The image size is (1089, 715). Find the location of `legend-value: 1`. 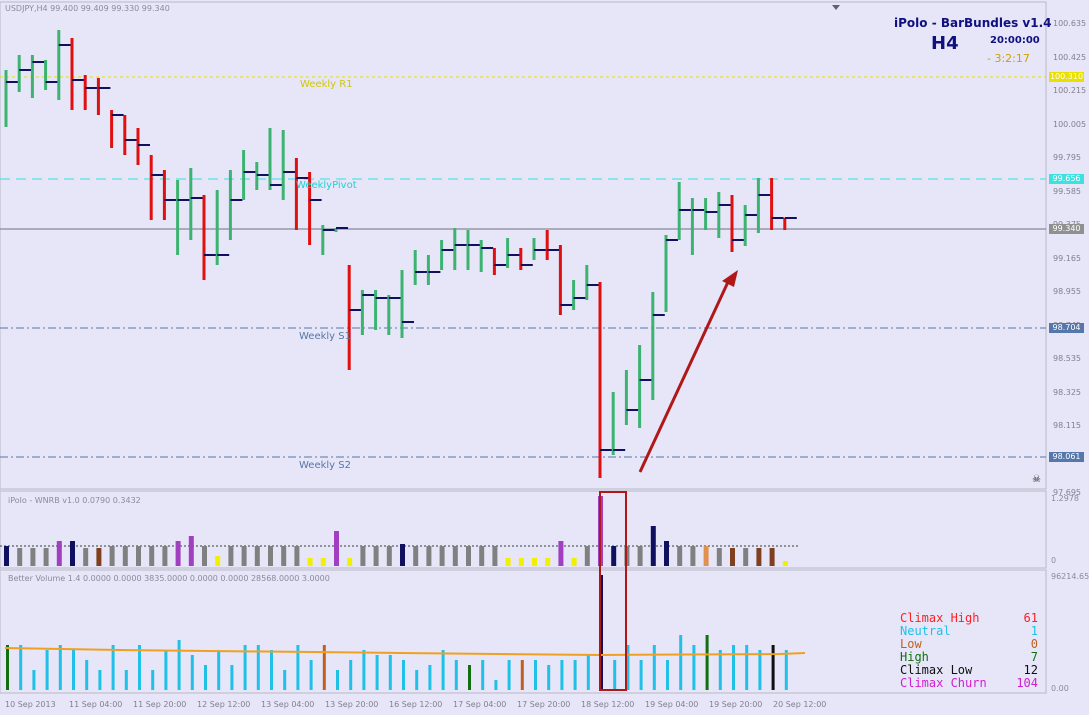

legend-value: 1 is located at coordinates (1034, 631).